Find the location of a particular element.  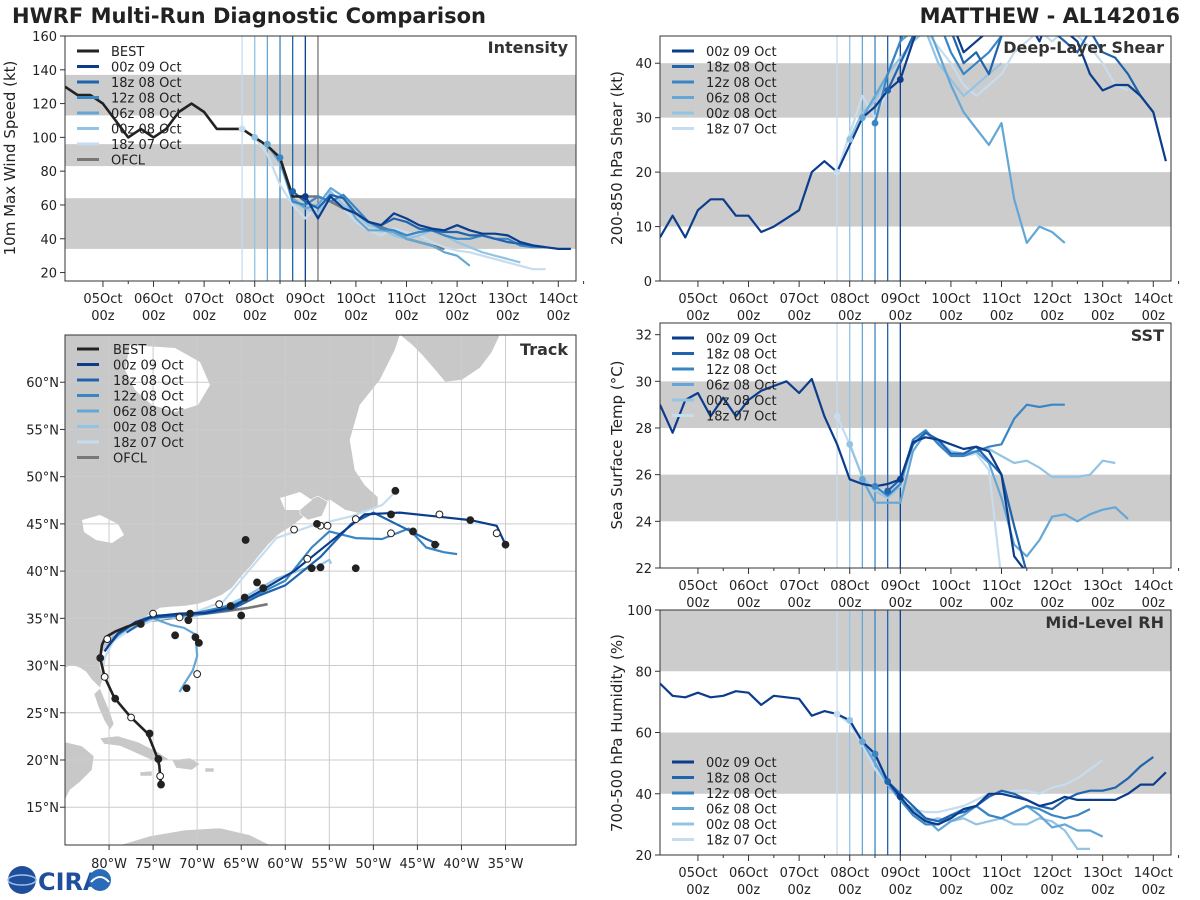

rh-init-point-00z-09-oct is located at coordinates (900, 797).